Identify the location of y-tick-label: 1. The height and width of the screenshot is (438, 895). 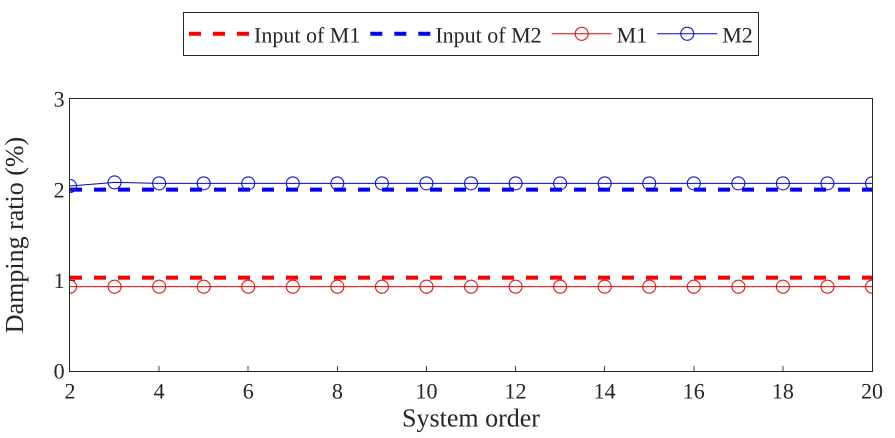
(59, 281).